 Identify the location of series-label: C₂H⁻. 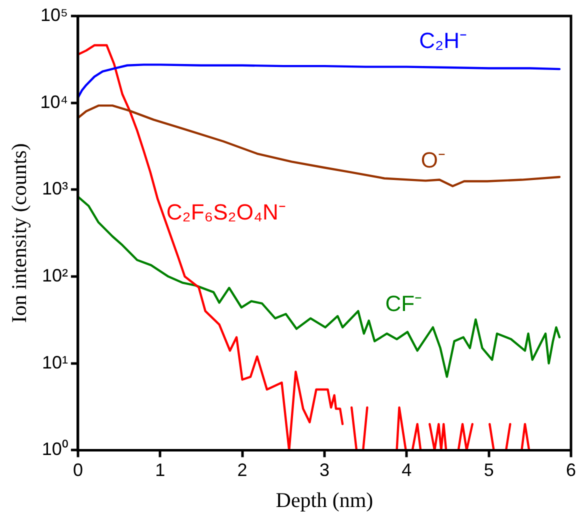
(442, 41).